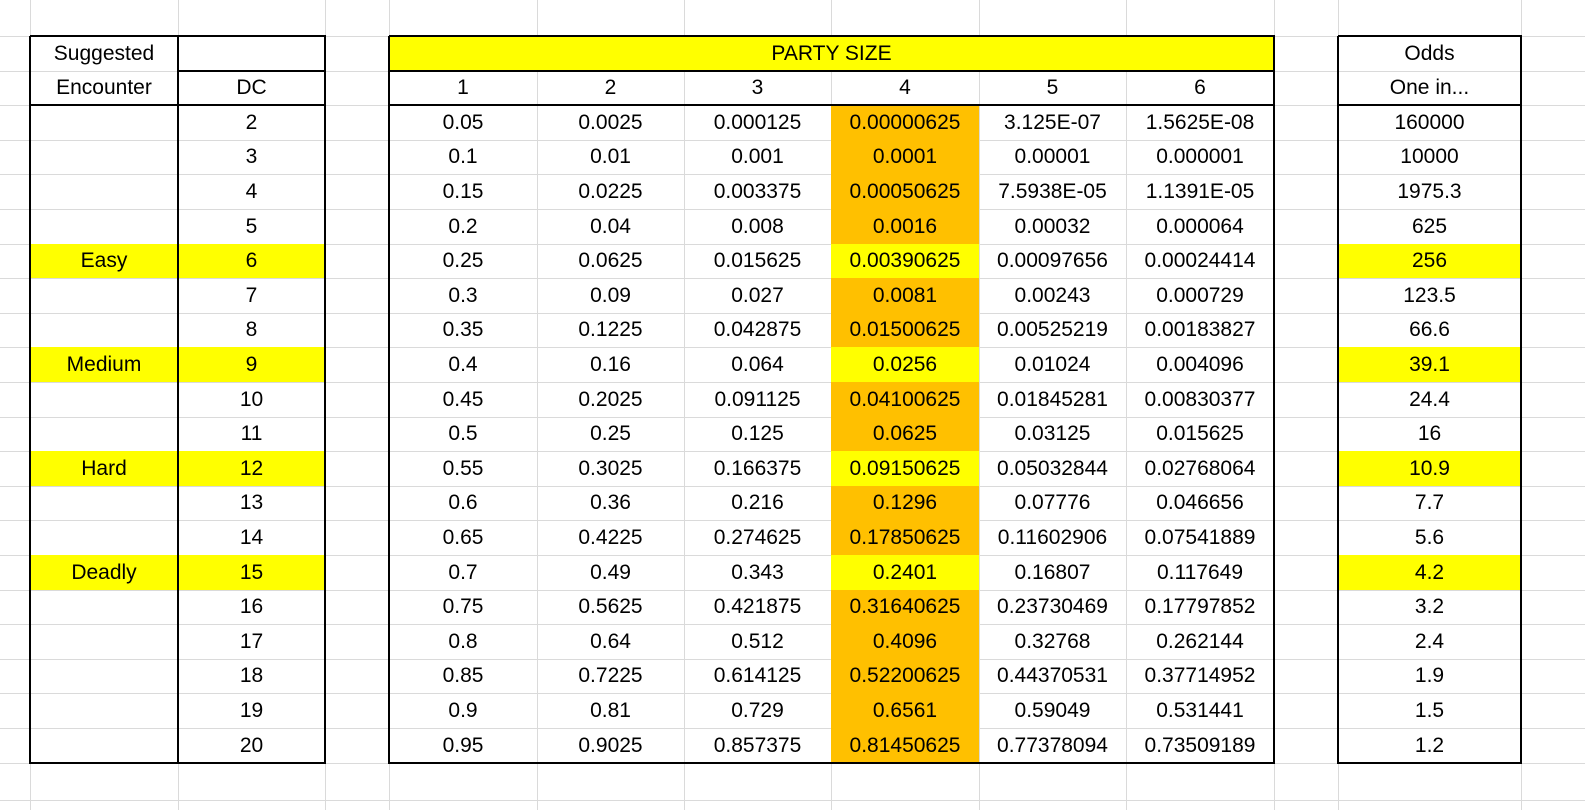 The height and width of the screenshot is (810, 1585). I want to click on probability-value: 0.16, so click(610, 364).